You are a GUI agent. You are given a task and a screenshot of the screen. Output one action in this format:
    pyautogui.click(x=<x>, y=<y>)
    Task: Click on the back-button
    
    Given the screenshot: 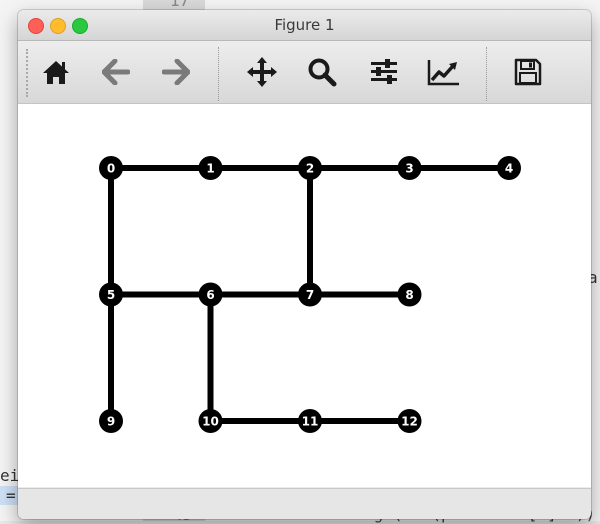 What is the action you would take?
    pyautogui.click(x=116, y=72)
    